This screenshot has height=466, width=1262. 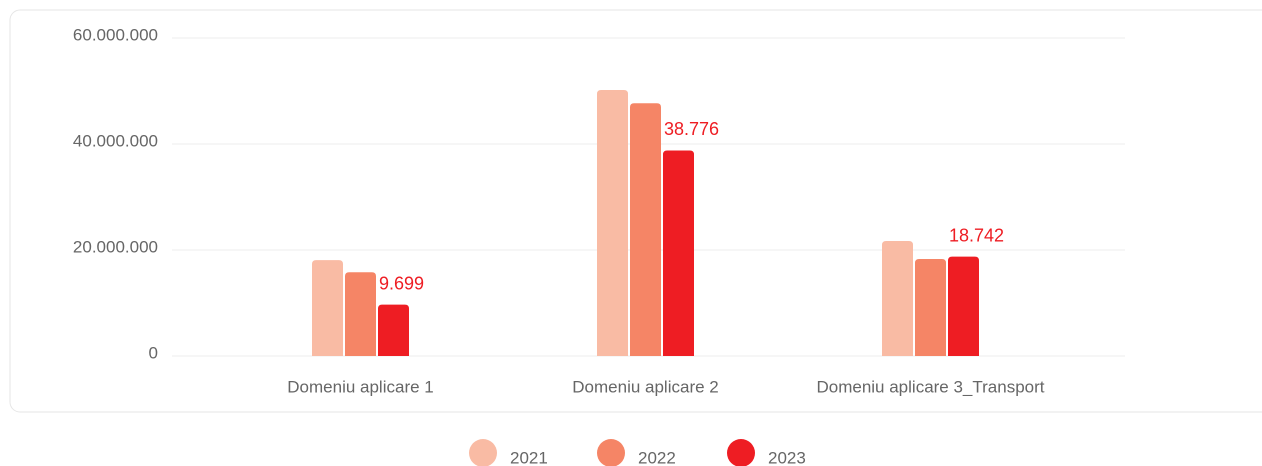 What do you see at coordinates (787, 457) in the screenshot?
I see `legend-label: 2023` at bounding box center [787, 457].